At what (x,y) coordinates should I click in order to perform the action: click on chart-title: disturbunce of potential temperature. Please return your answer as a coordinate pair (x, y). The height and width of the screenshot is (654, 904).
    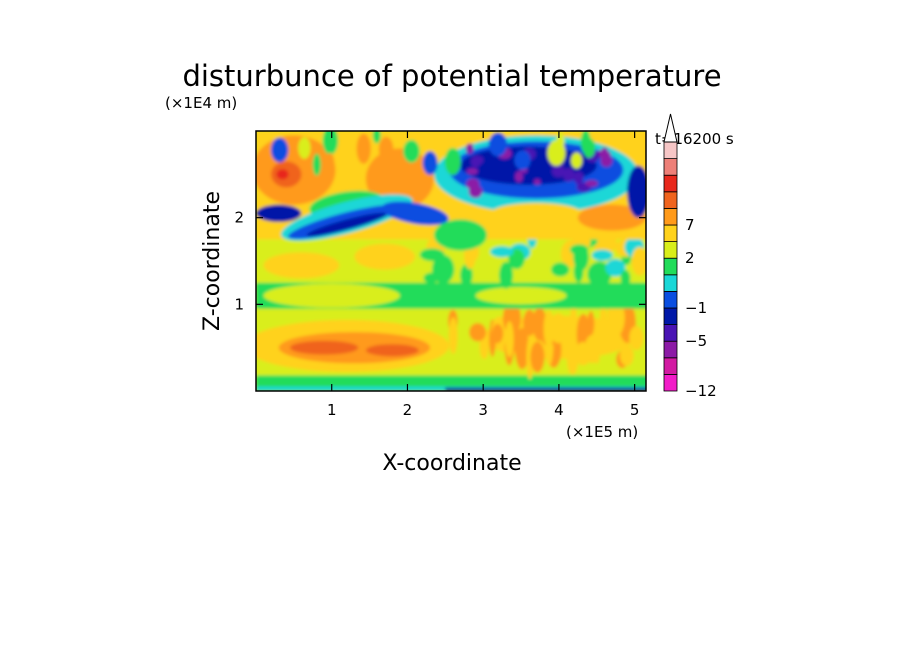
    Looking at the image, I should click on (451, 76).